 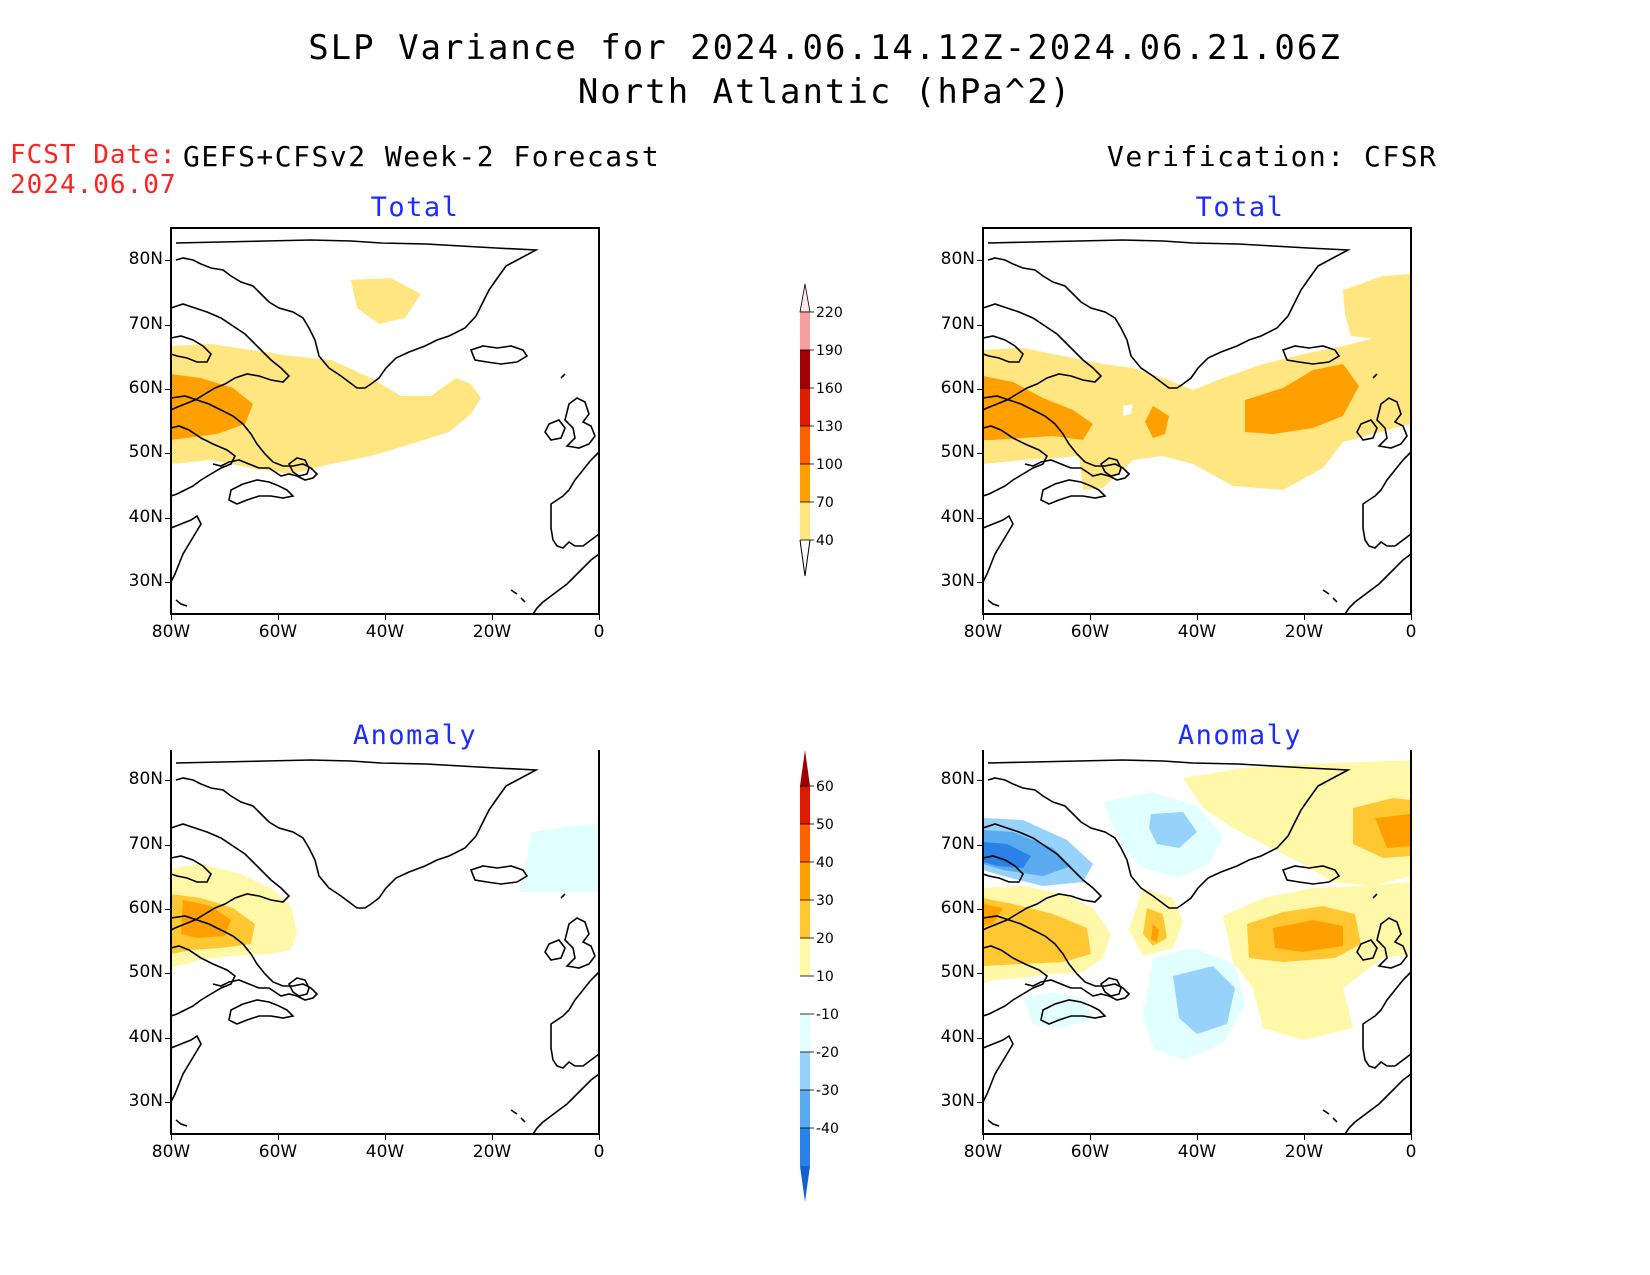 I want to click on left-model-label: GEFS+CFSv2 Week-2 Forecast, so click(x=422, y=156).